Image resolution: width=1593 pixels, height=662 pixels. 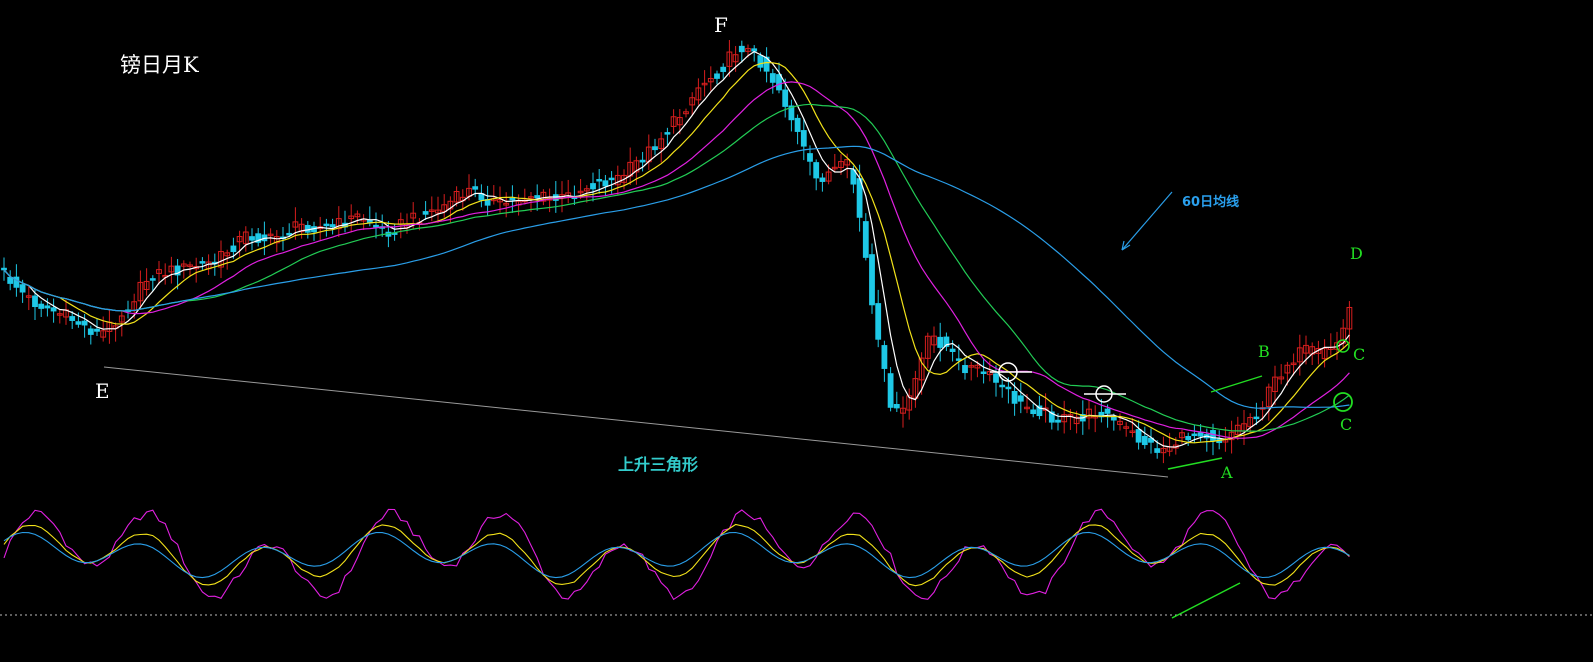 I want to click on point-label-a: A, so click(x=1226, y=472).